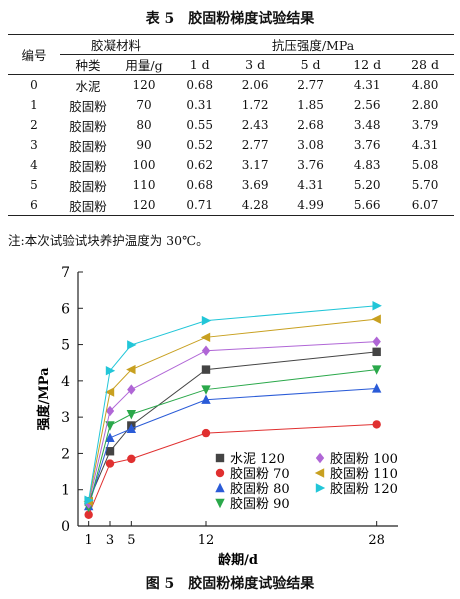 This screenshot has height=599, width=460. What do you see at coordinates (65, 309) in the screenshot?
I see `y-tick-label: 6` at bounding box center [65, 309].